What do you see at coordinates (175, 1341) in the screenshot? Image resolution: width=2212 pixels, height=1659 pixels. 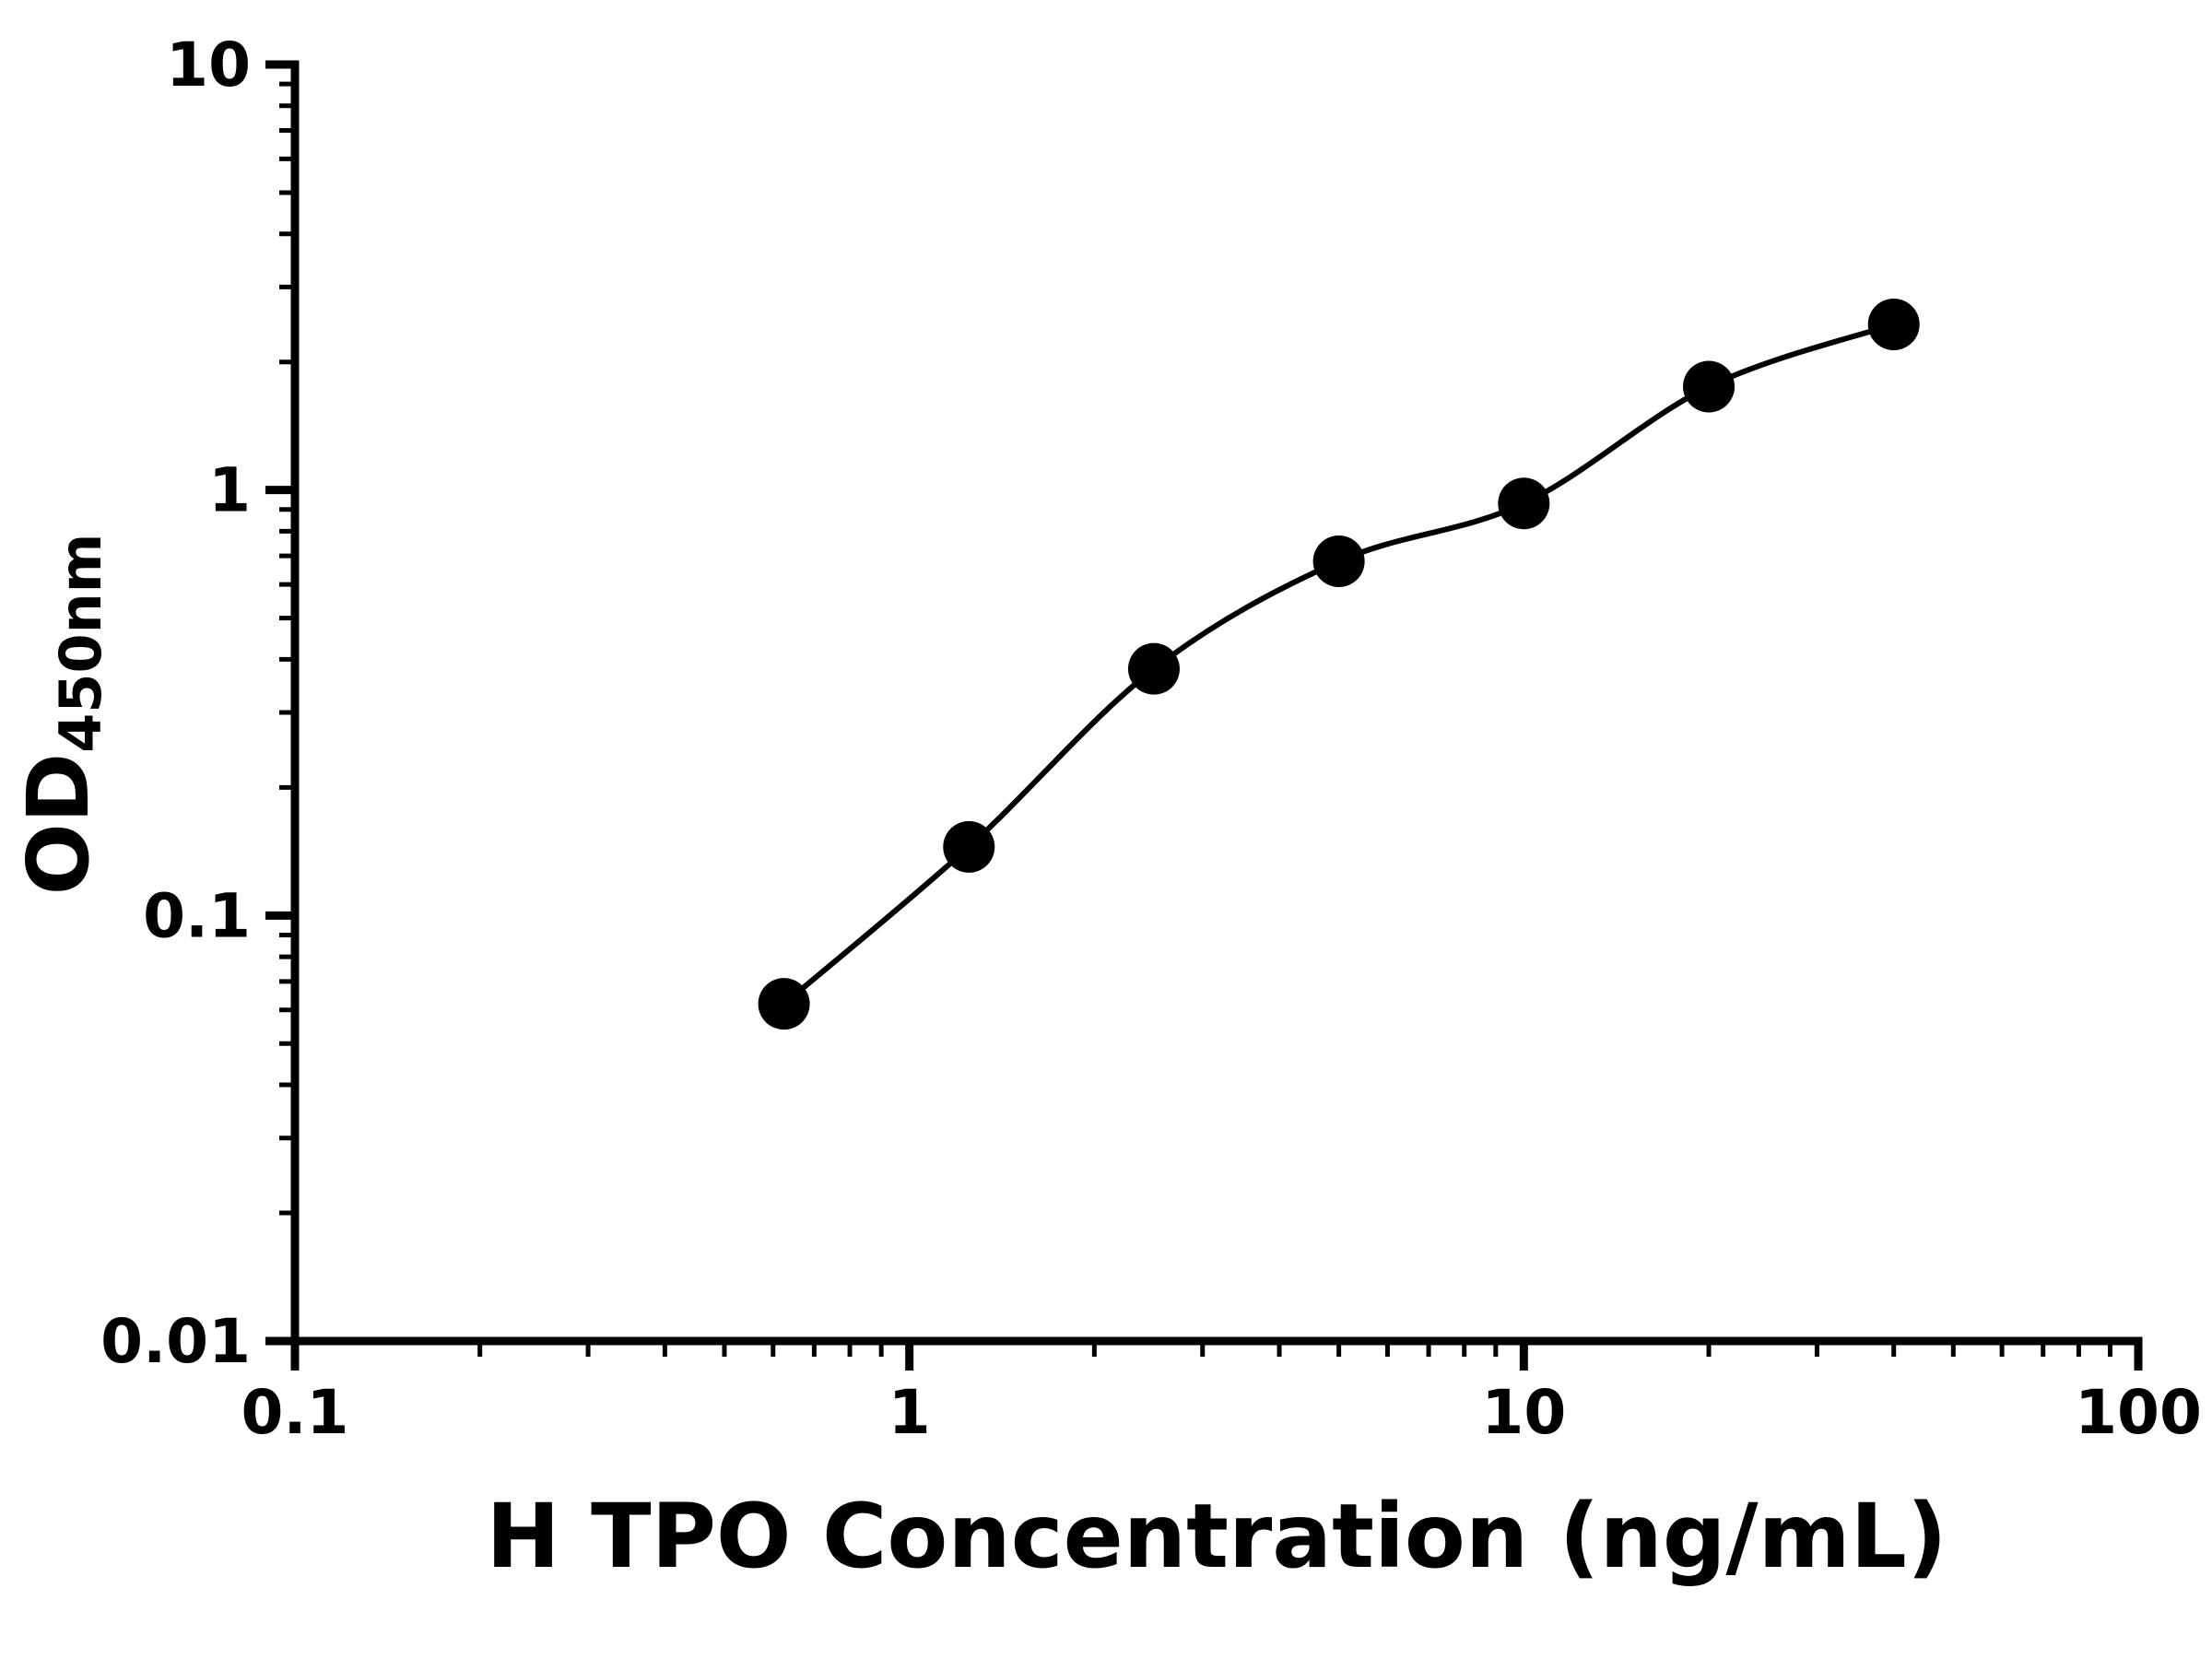 I see `y-axis-tick-label: 0.01` at bounding box center [175, 1341].